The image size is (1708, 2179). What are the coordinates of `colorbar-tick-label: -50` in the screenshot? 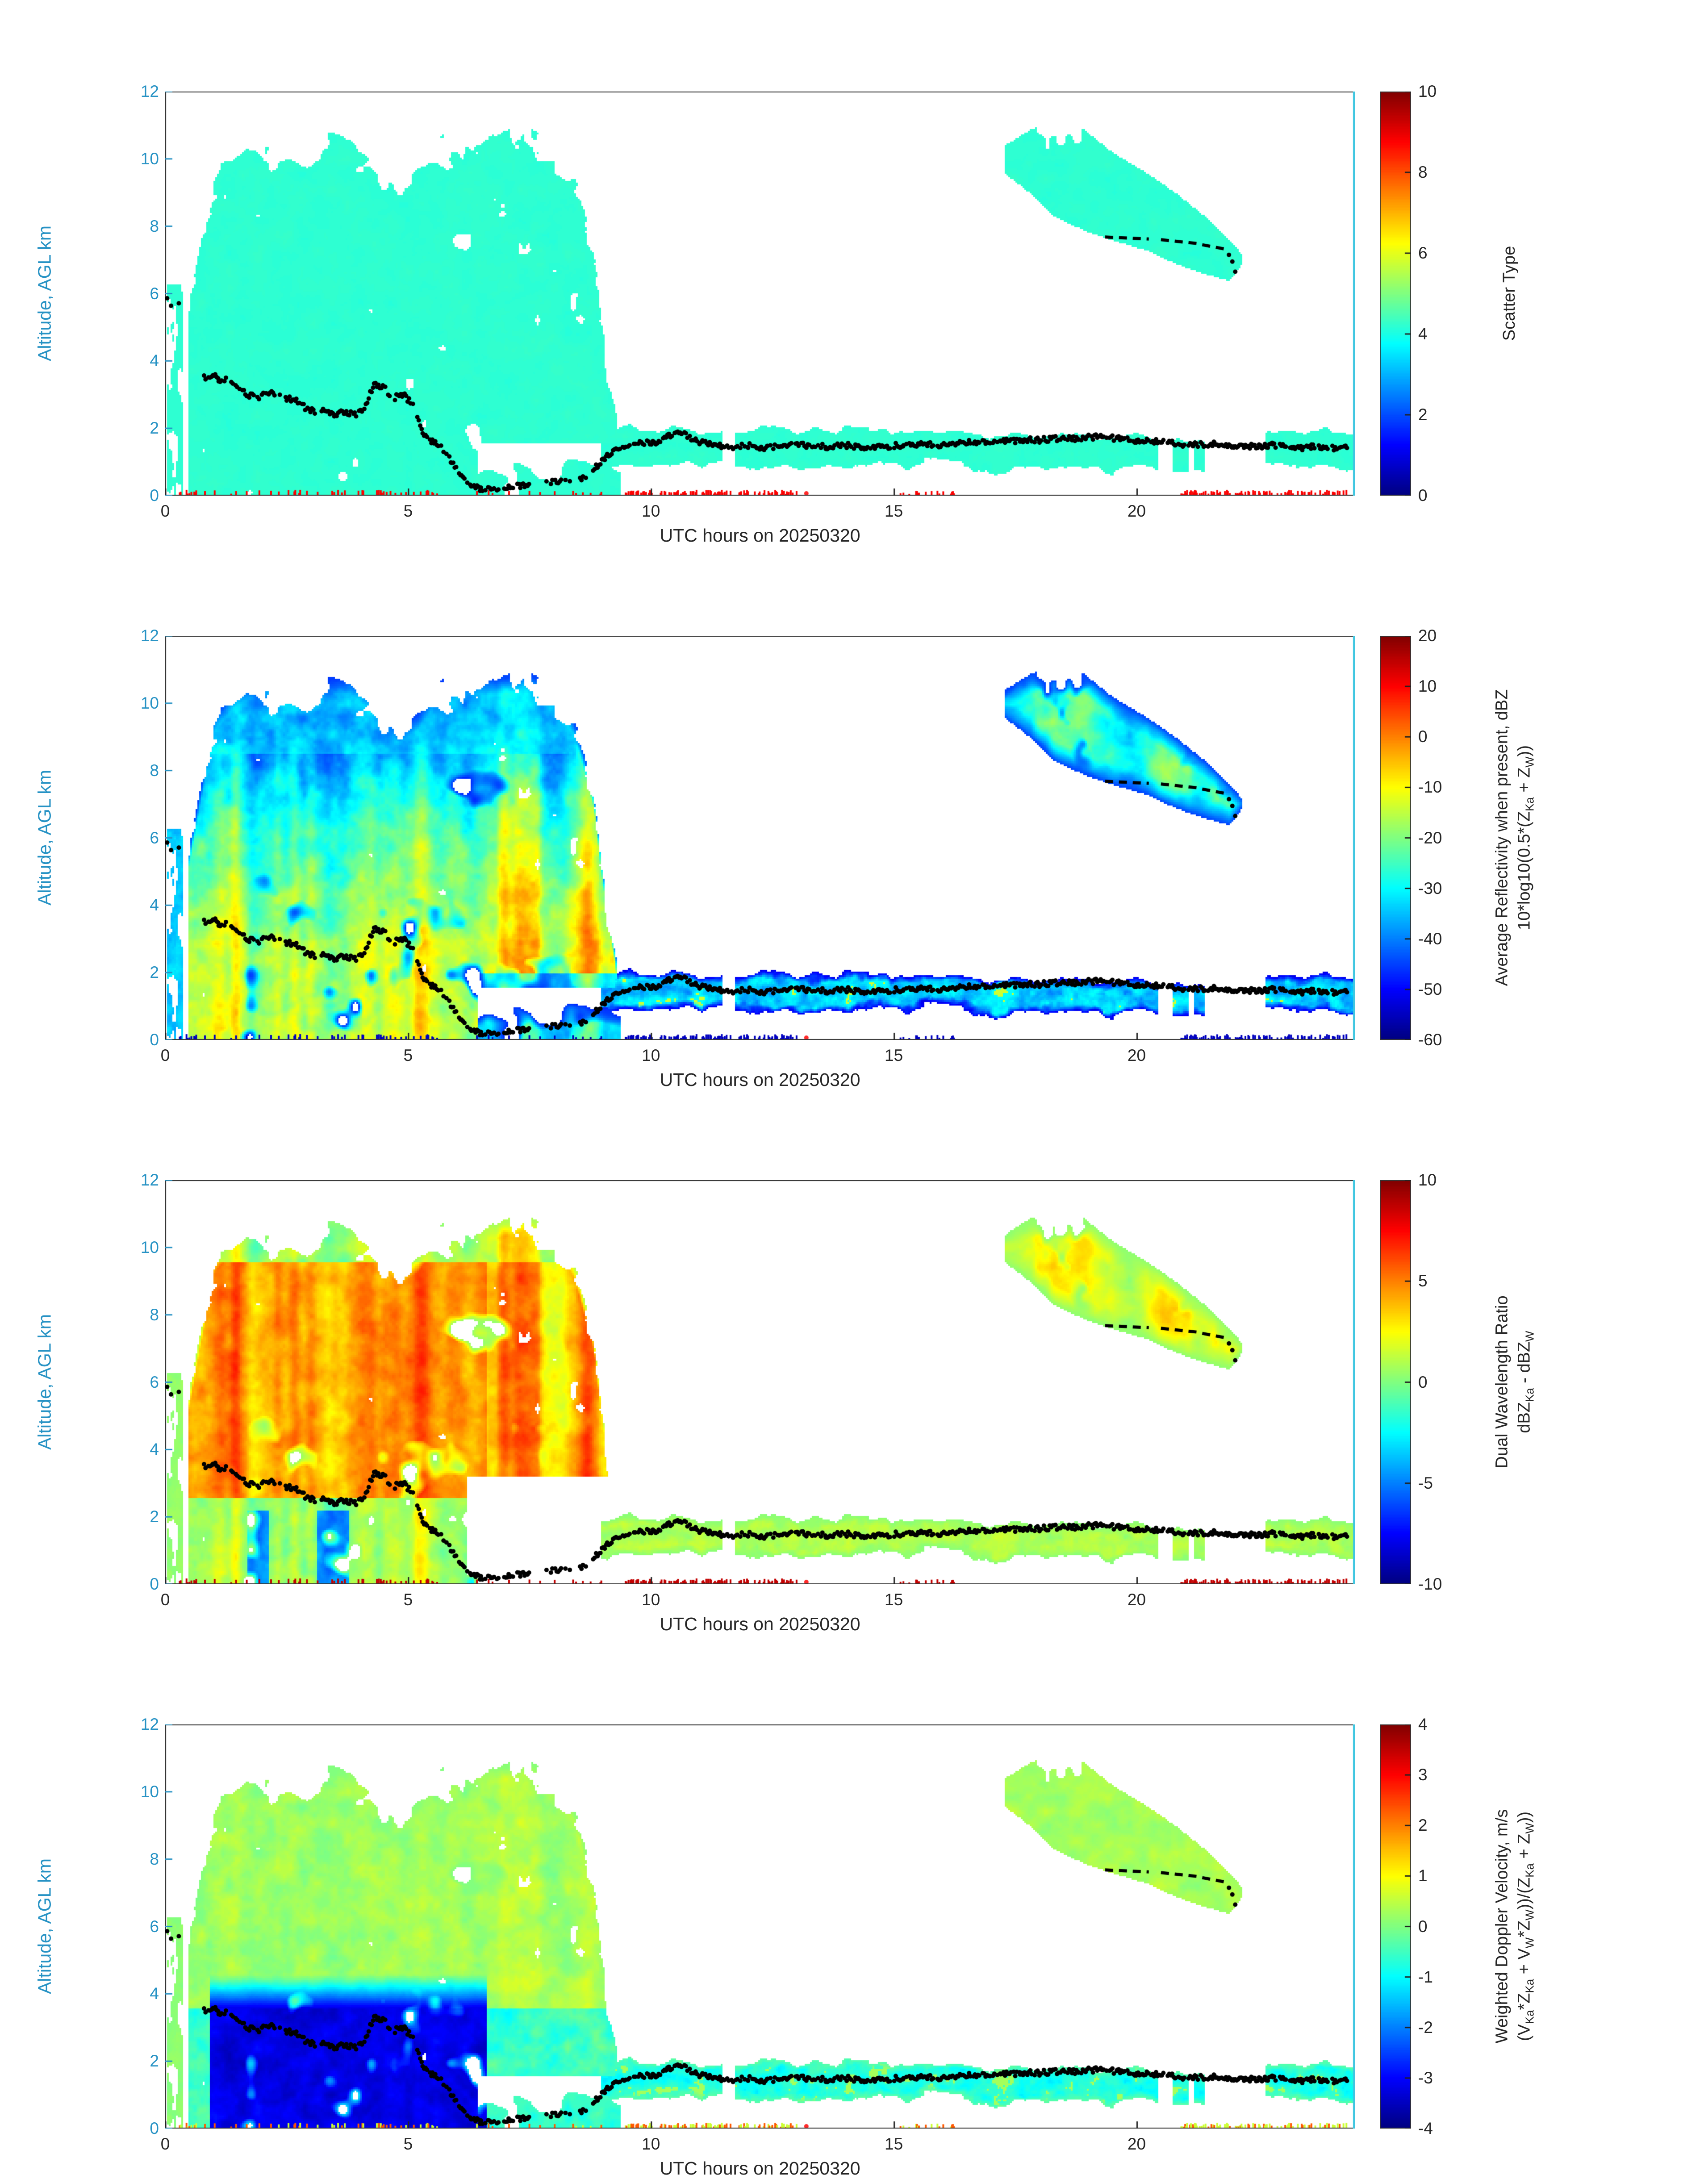 It's located at (1430, 989).